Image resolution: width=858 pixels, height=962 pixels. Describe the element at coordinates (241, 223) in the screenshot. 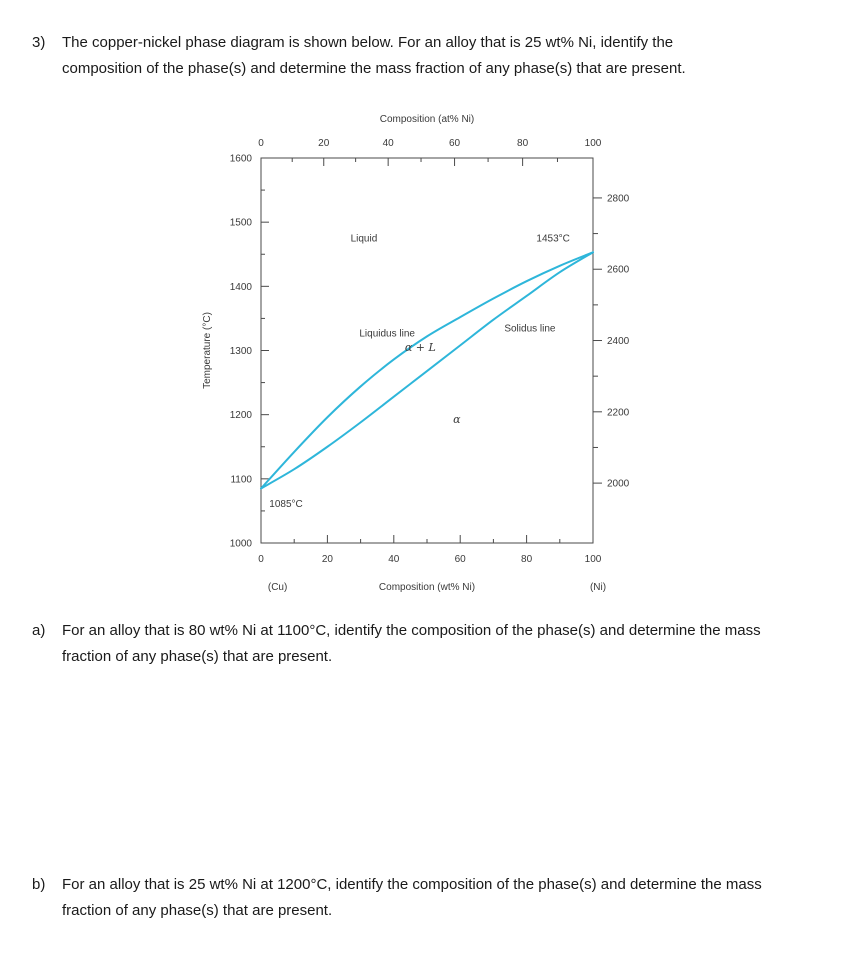

I see `left-axis-tick-label: 1500` at that location.